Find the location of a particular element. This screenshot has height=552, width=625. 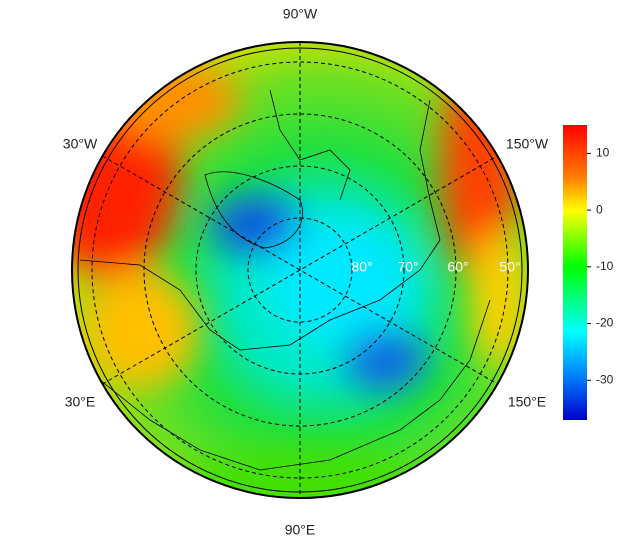

longitude-label: 30°W is located at coordinates (80, 144).